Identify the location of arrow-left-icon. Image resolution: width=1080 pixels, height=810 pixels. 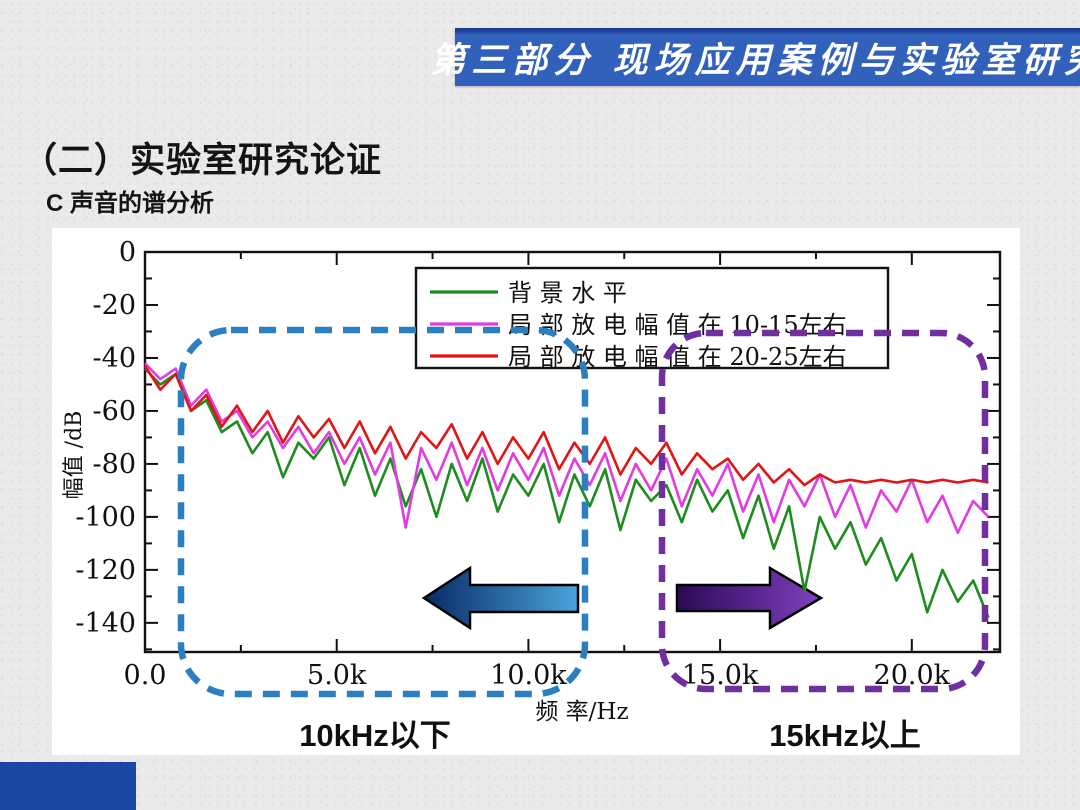
(500, 598).